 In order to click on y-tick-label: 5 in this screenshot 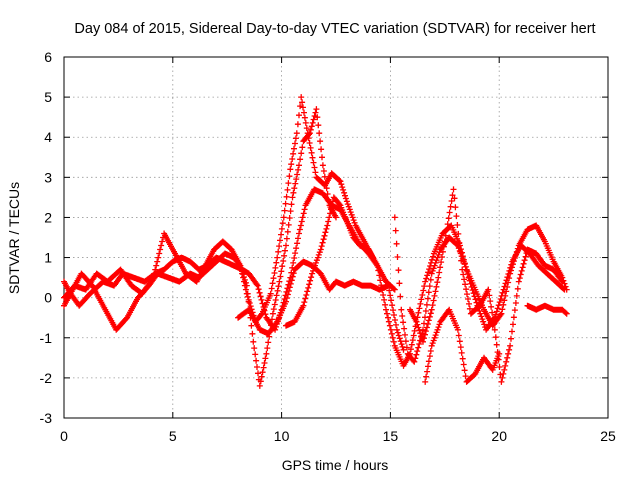, I will do `click(48, 97)`.